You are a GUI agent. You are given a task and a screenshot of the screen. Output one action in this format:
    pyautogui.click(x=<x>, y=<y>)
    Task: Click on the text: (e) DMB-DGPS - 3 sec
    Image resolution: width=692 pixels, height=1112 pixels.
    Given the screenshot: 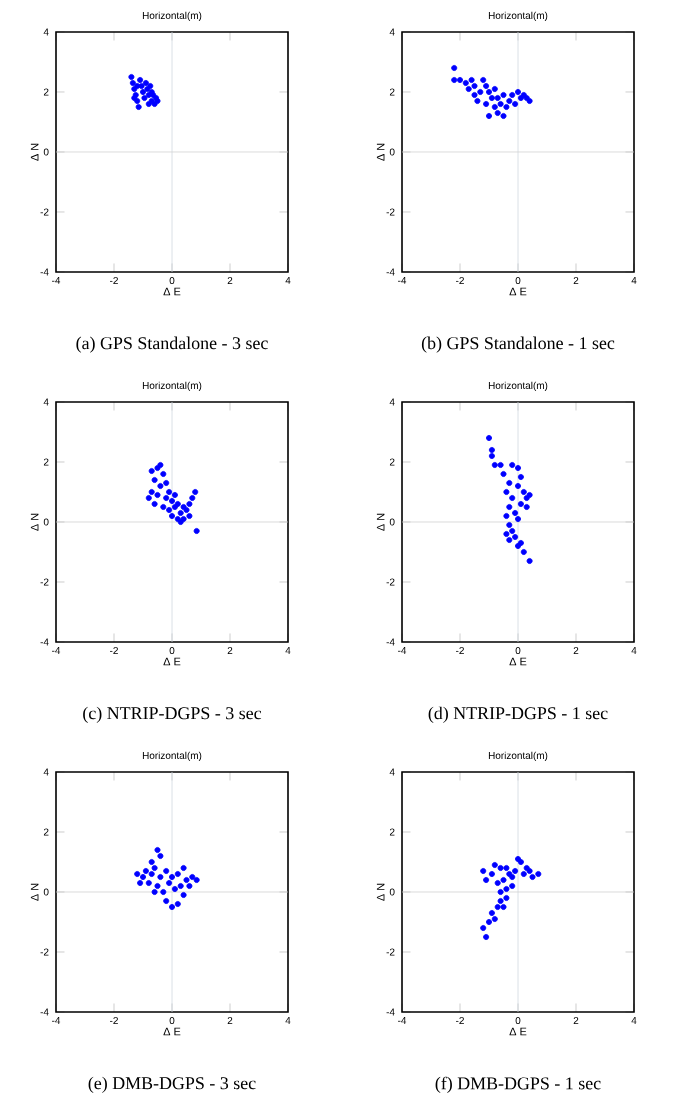 What is the action you would take?
    pyautogui.click(x=172, y=1084)
    